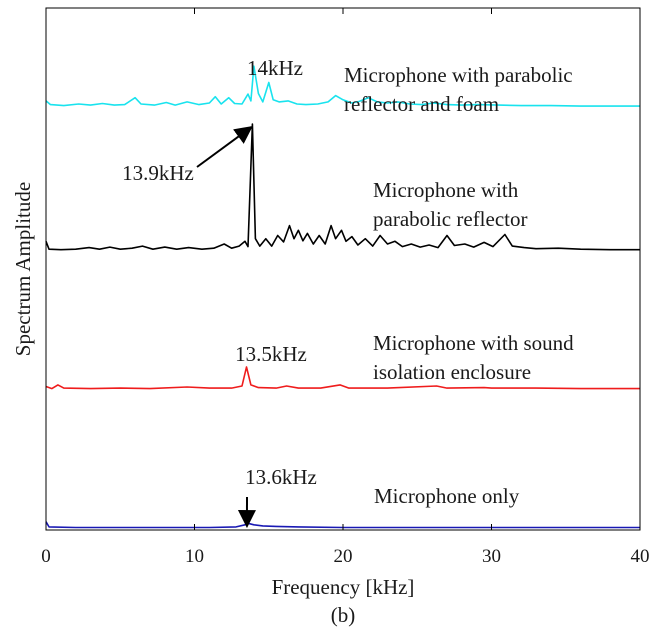  Describe the element at coordinates (343, 556) in the screenshot. I see `x-tick-label: 20` at that location.